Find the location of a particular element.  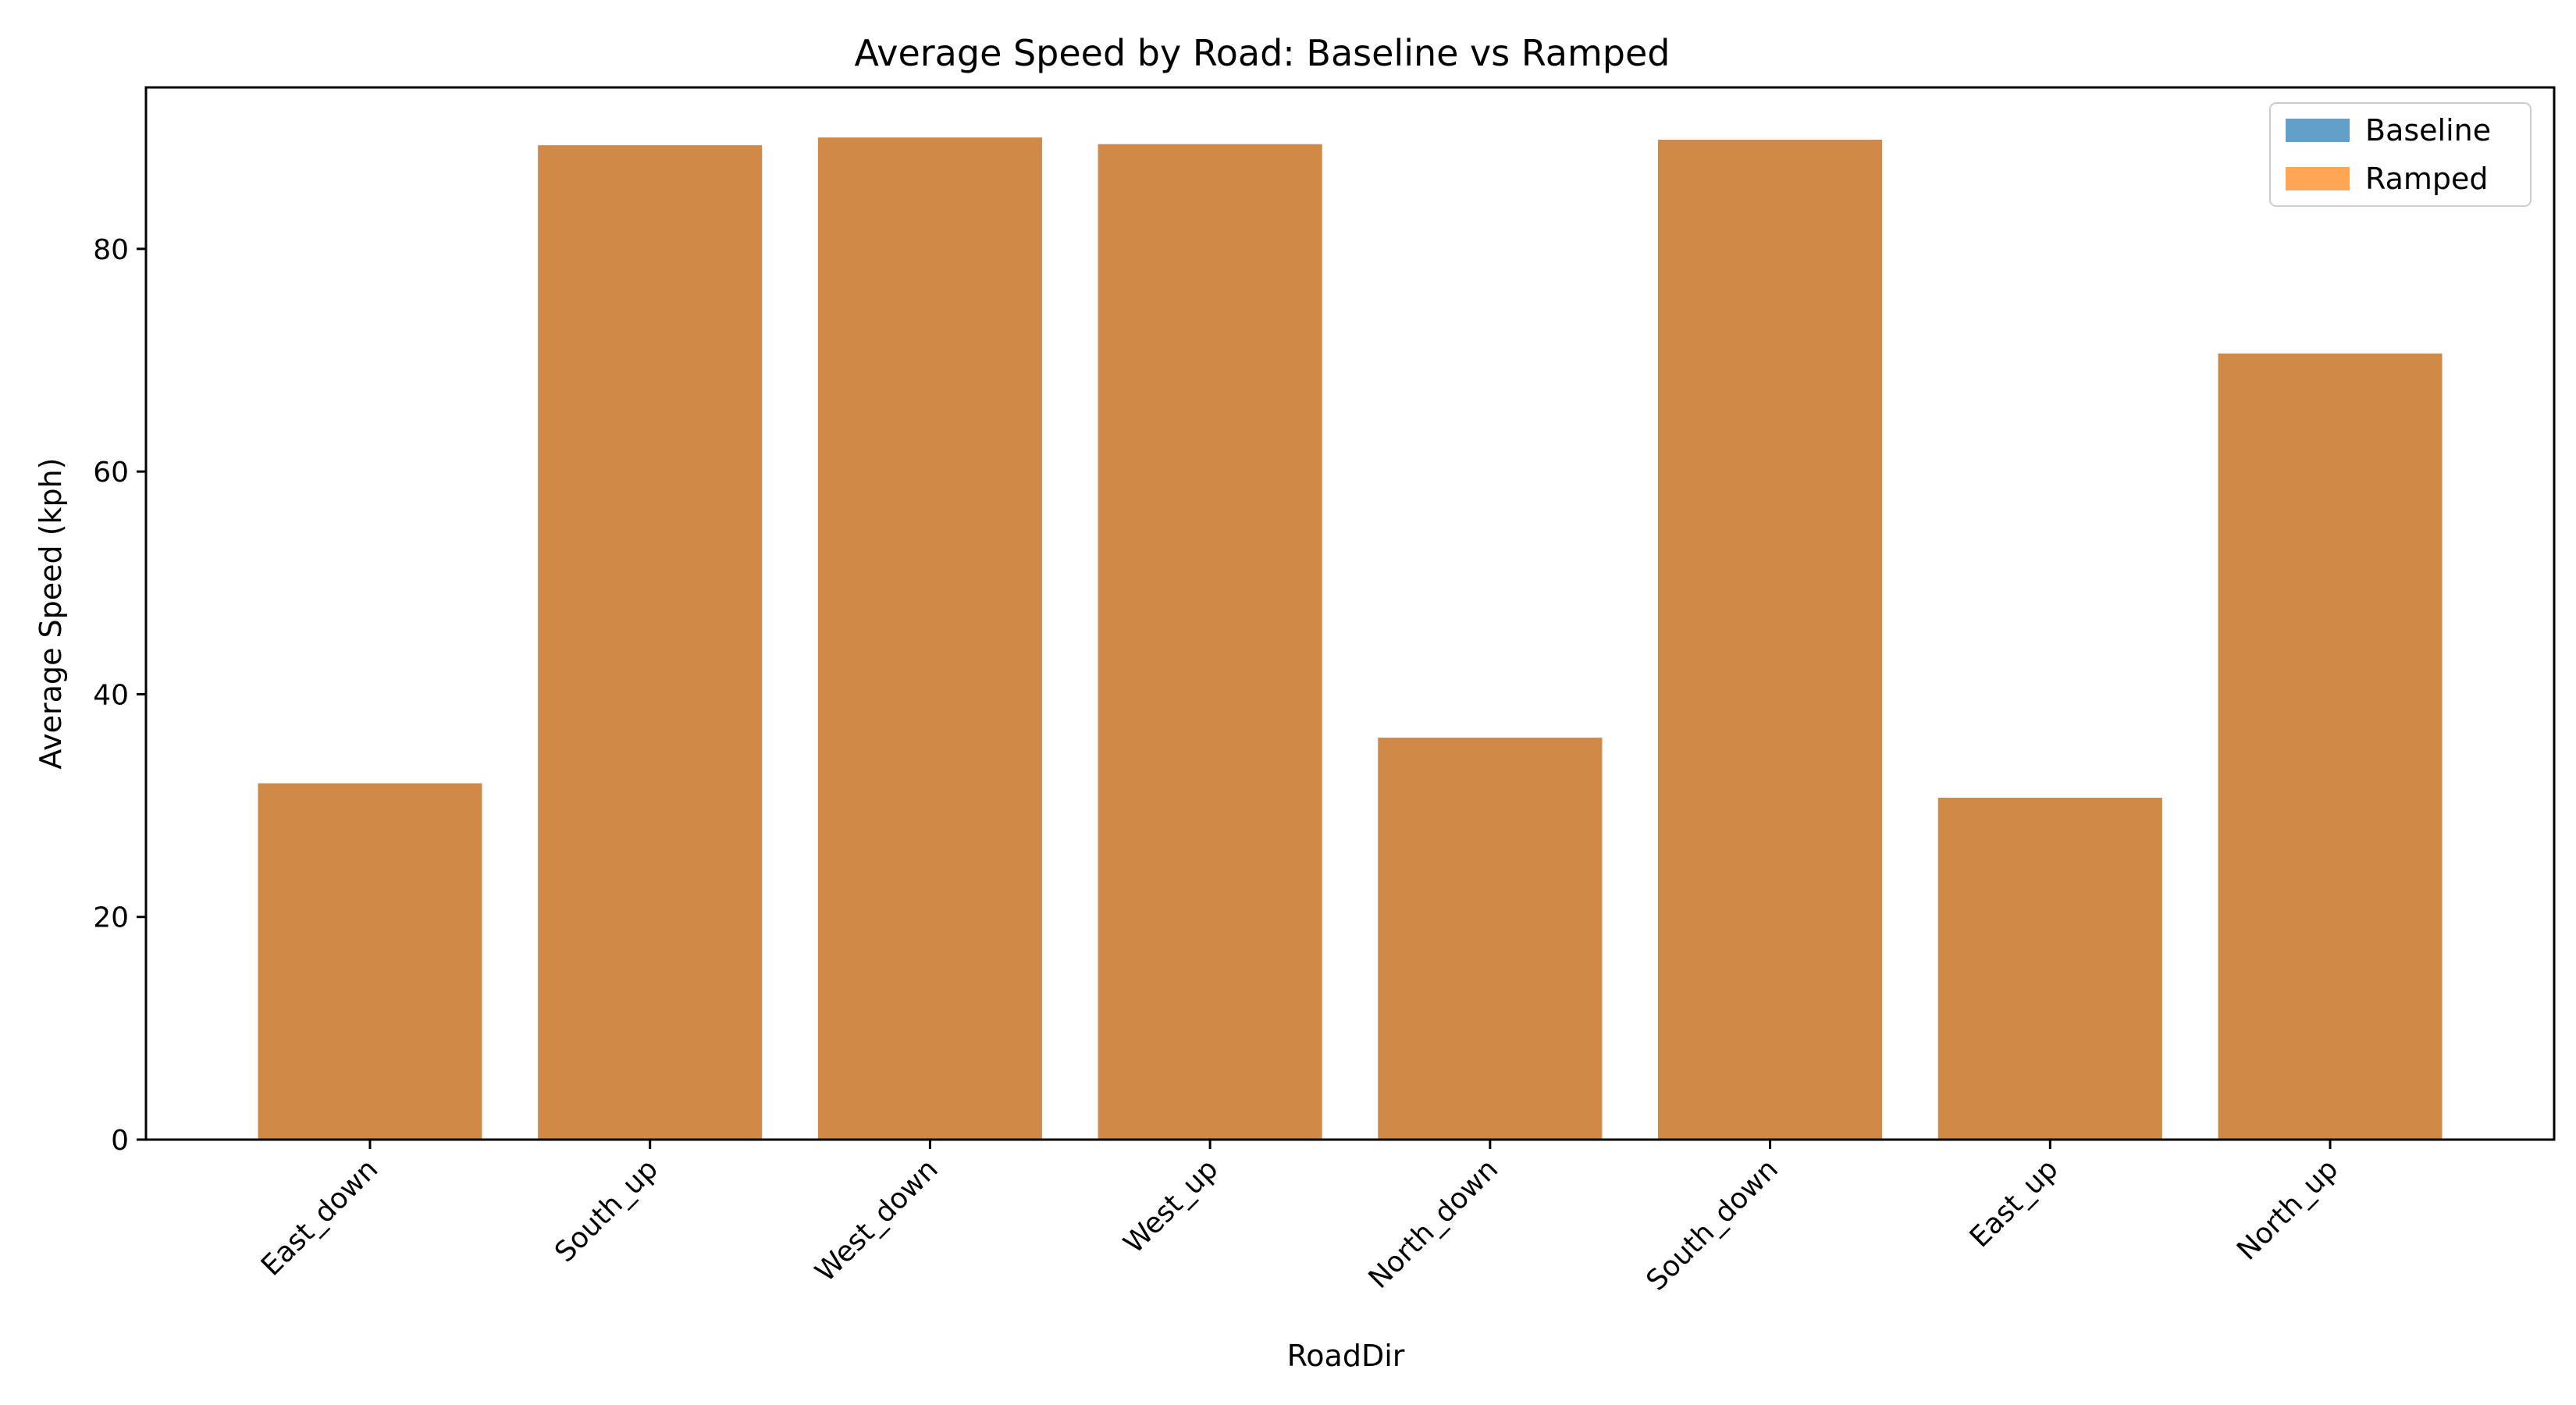

y-tick-label: 80 is located at coordinates (111, 250).